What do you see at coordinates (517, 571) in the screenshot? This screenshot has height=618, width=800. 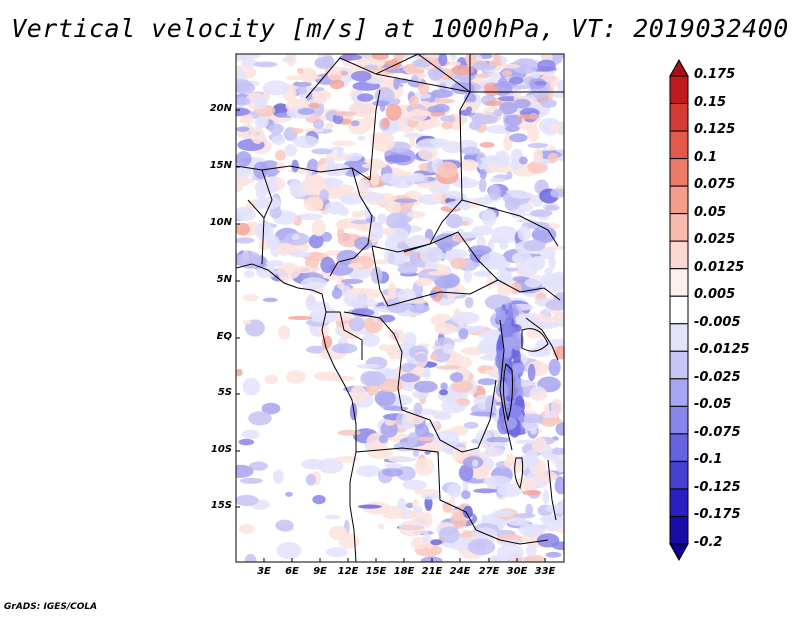 I see `lon-label: 30E` at bounding box center [517, 571].